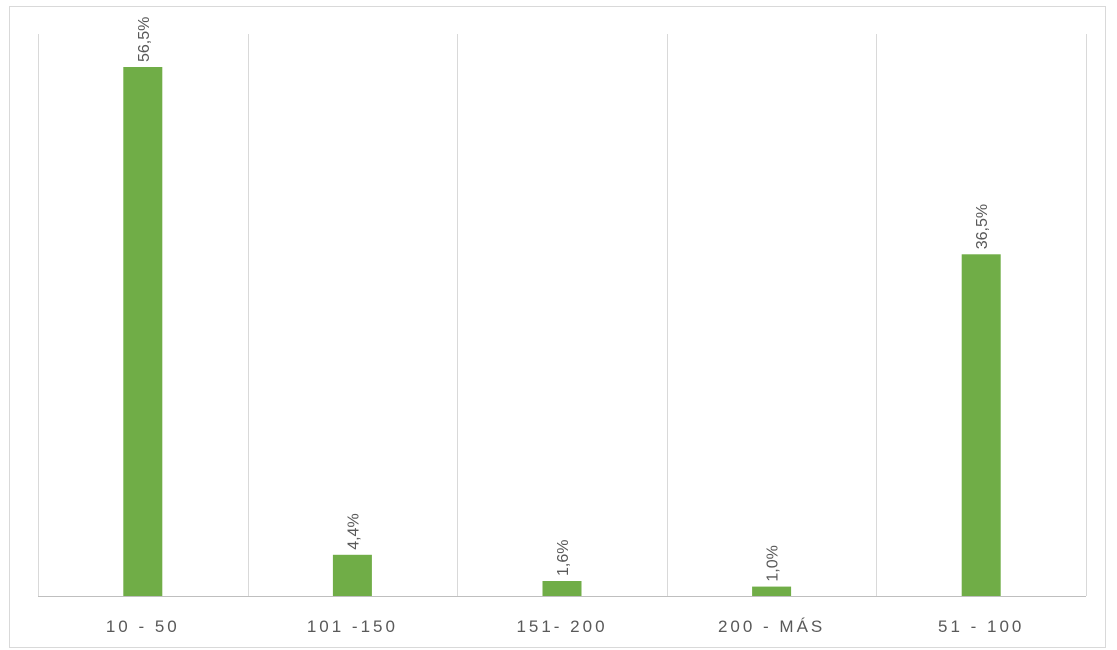  I want to click on x-tick-label: 51 - 100, so click(981, 626).